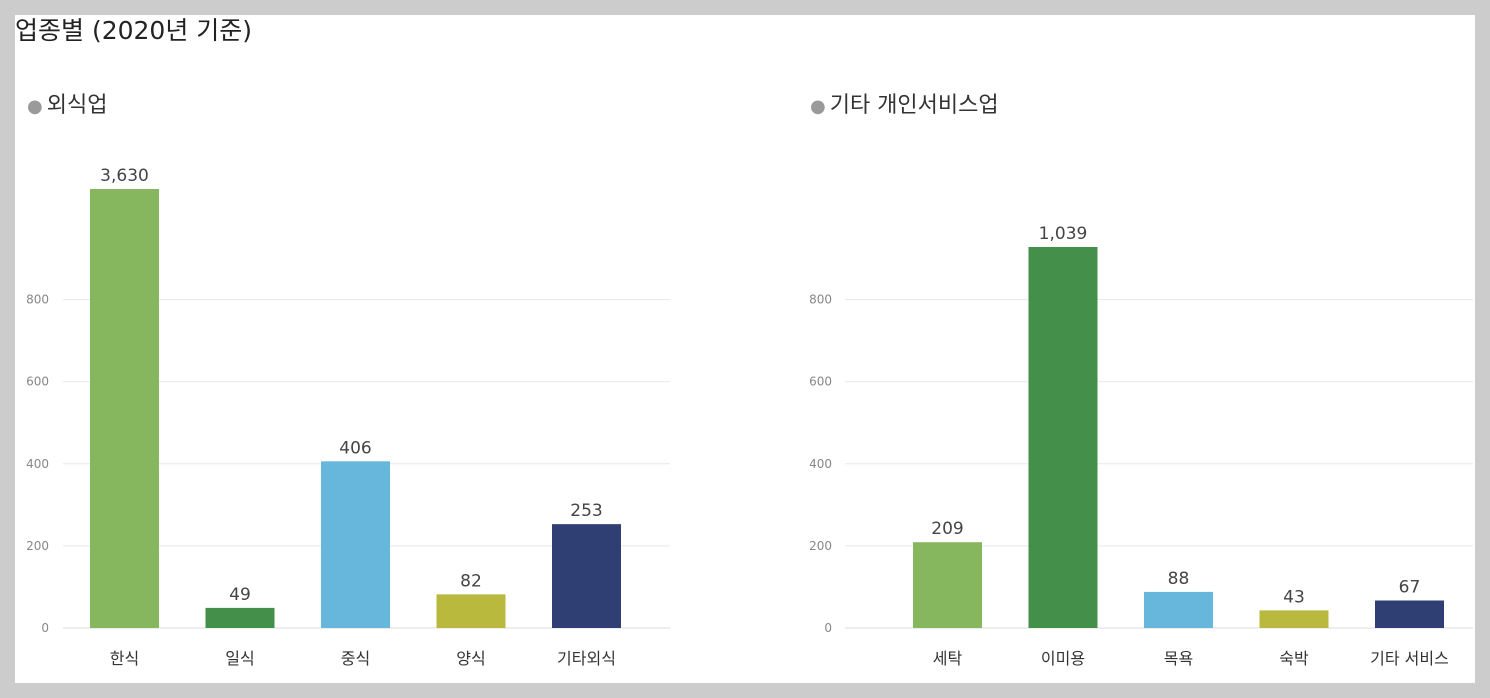 Image resolution: width=1490 pixels, height=698 pixels. Describe the element at coordinates (124, 658) in the screenshot. I see `x-tick-label: 한식` at that location.